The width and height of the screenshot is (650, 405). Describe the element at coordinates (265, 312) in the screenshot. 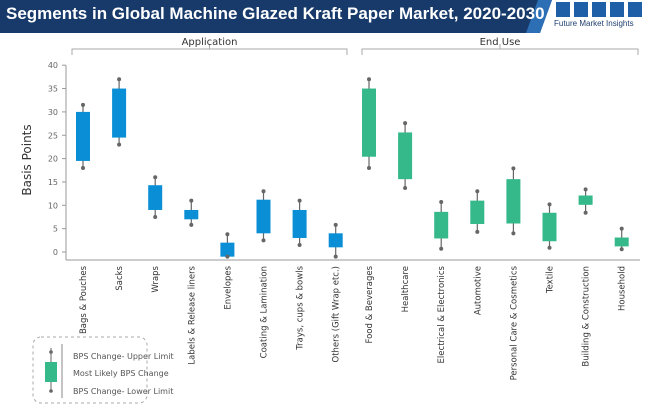

I see `x-tick-label: Coating & Lamination` at that location.